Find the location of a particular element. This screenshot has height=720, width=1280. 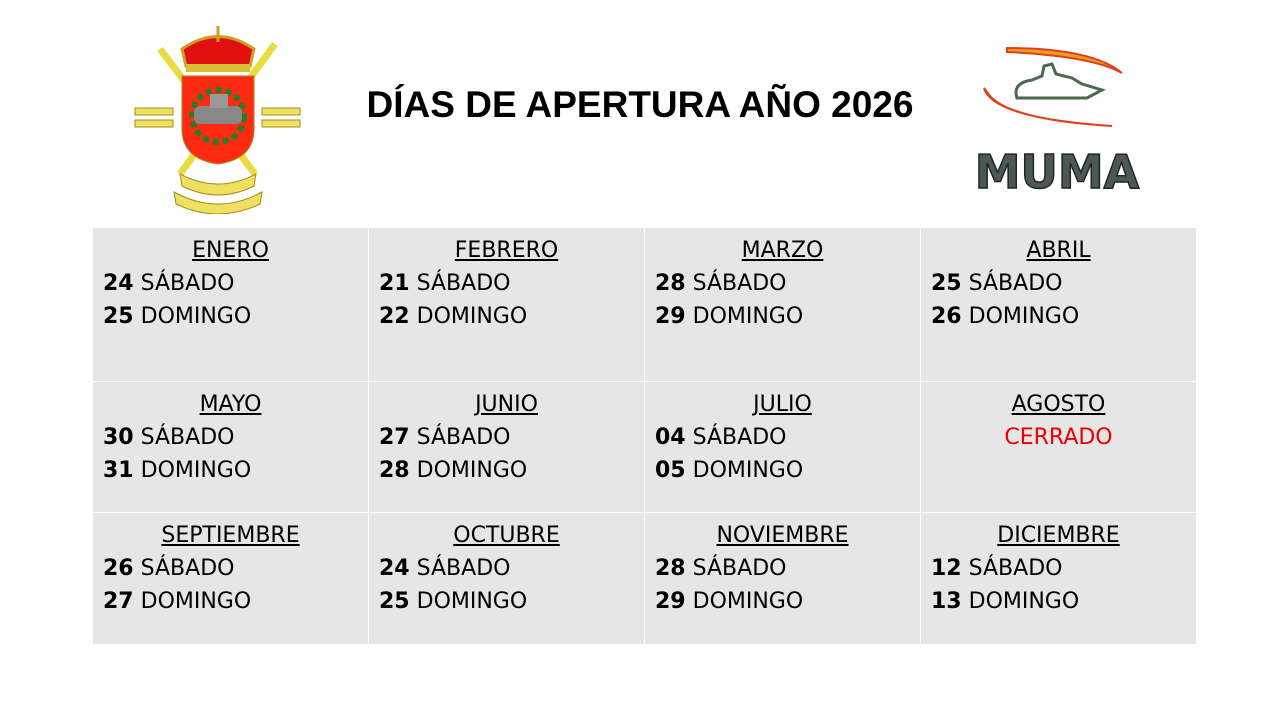

day-number: 12 is located at coordinates (946, 568).